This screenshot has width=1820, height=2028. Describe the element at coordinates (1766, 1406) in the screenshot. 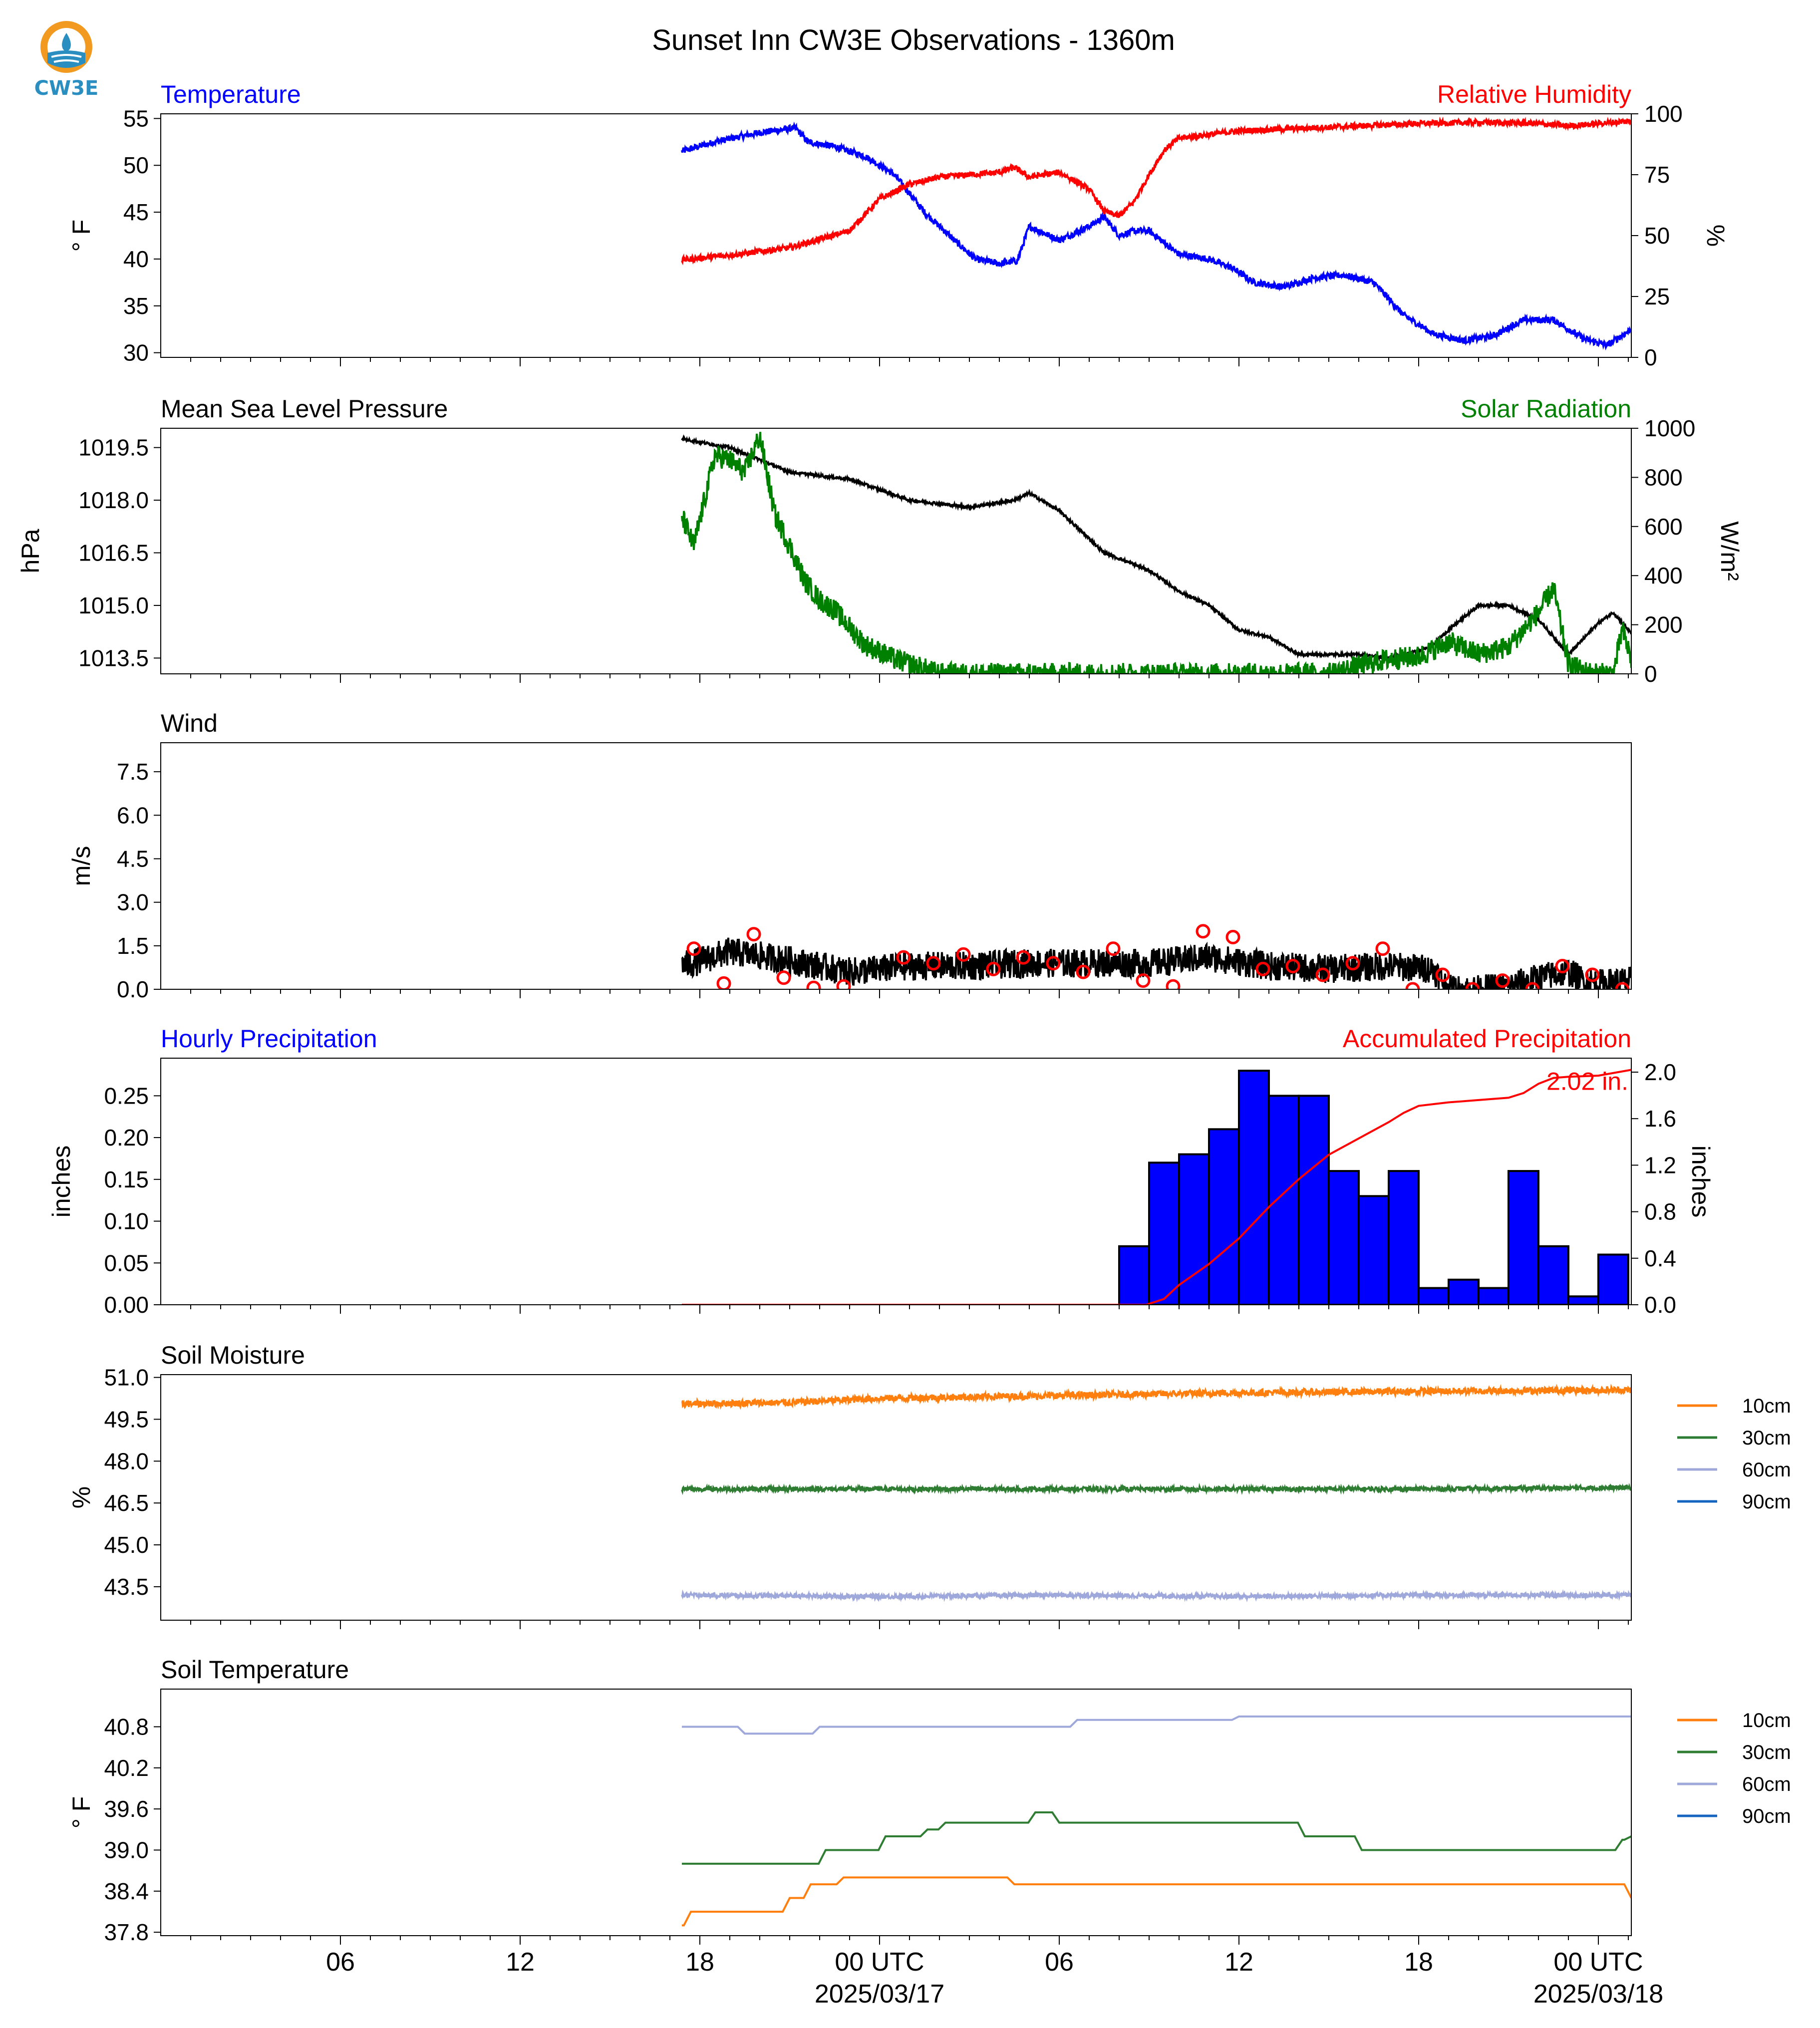

I see `legend-label-10cm: 10cm` at that location.